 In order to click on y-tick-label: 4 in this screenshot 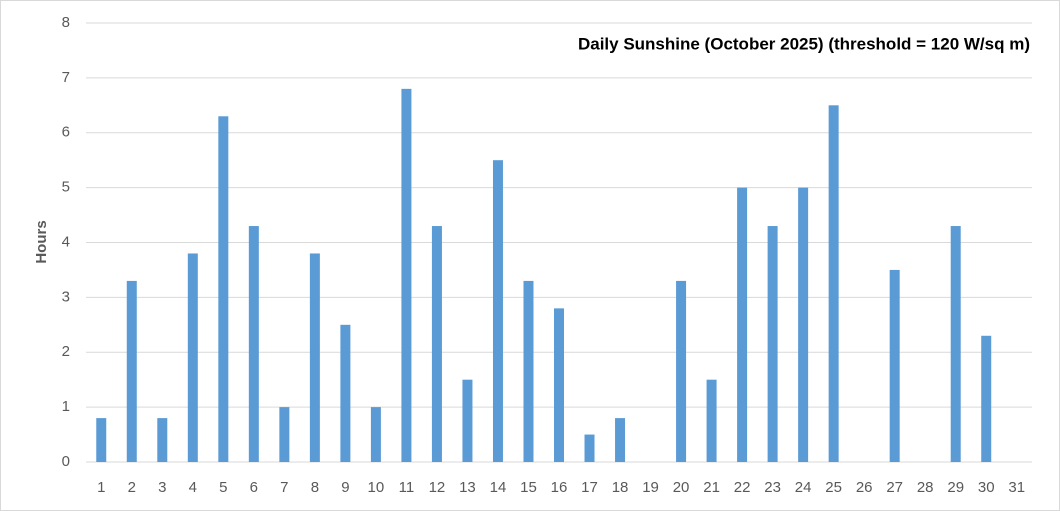, I will do `click(66, 241)`.